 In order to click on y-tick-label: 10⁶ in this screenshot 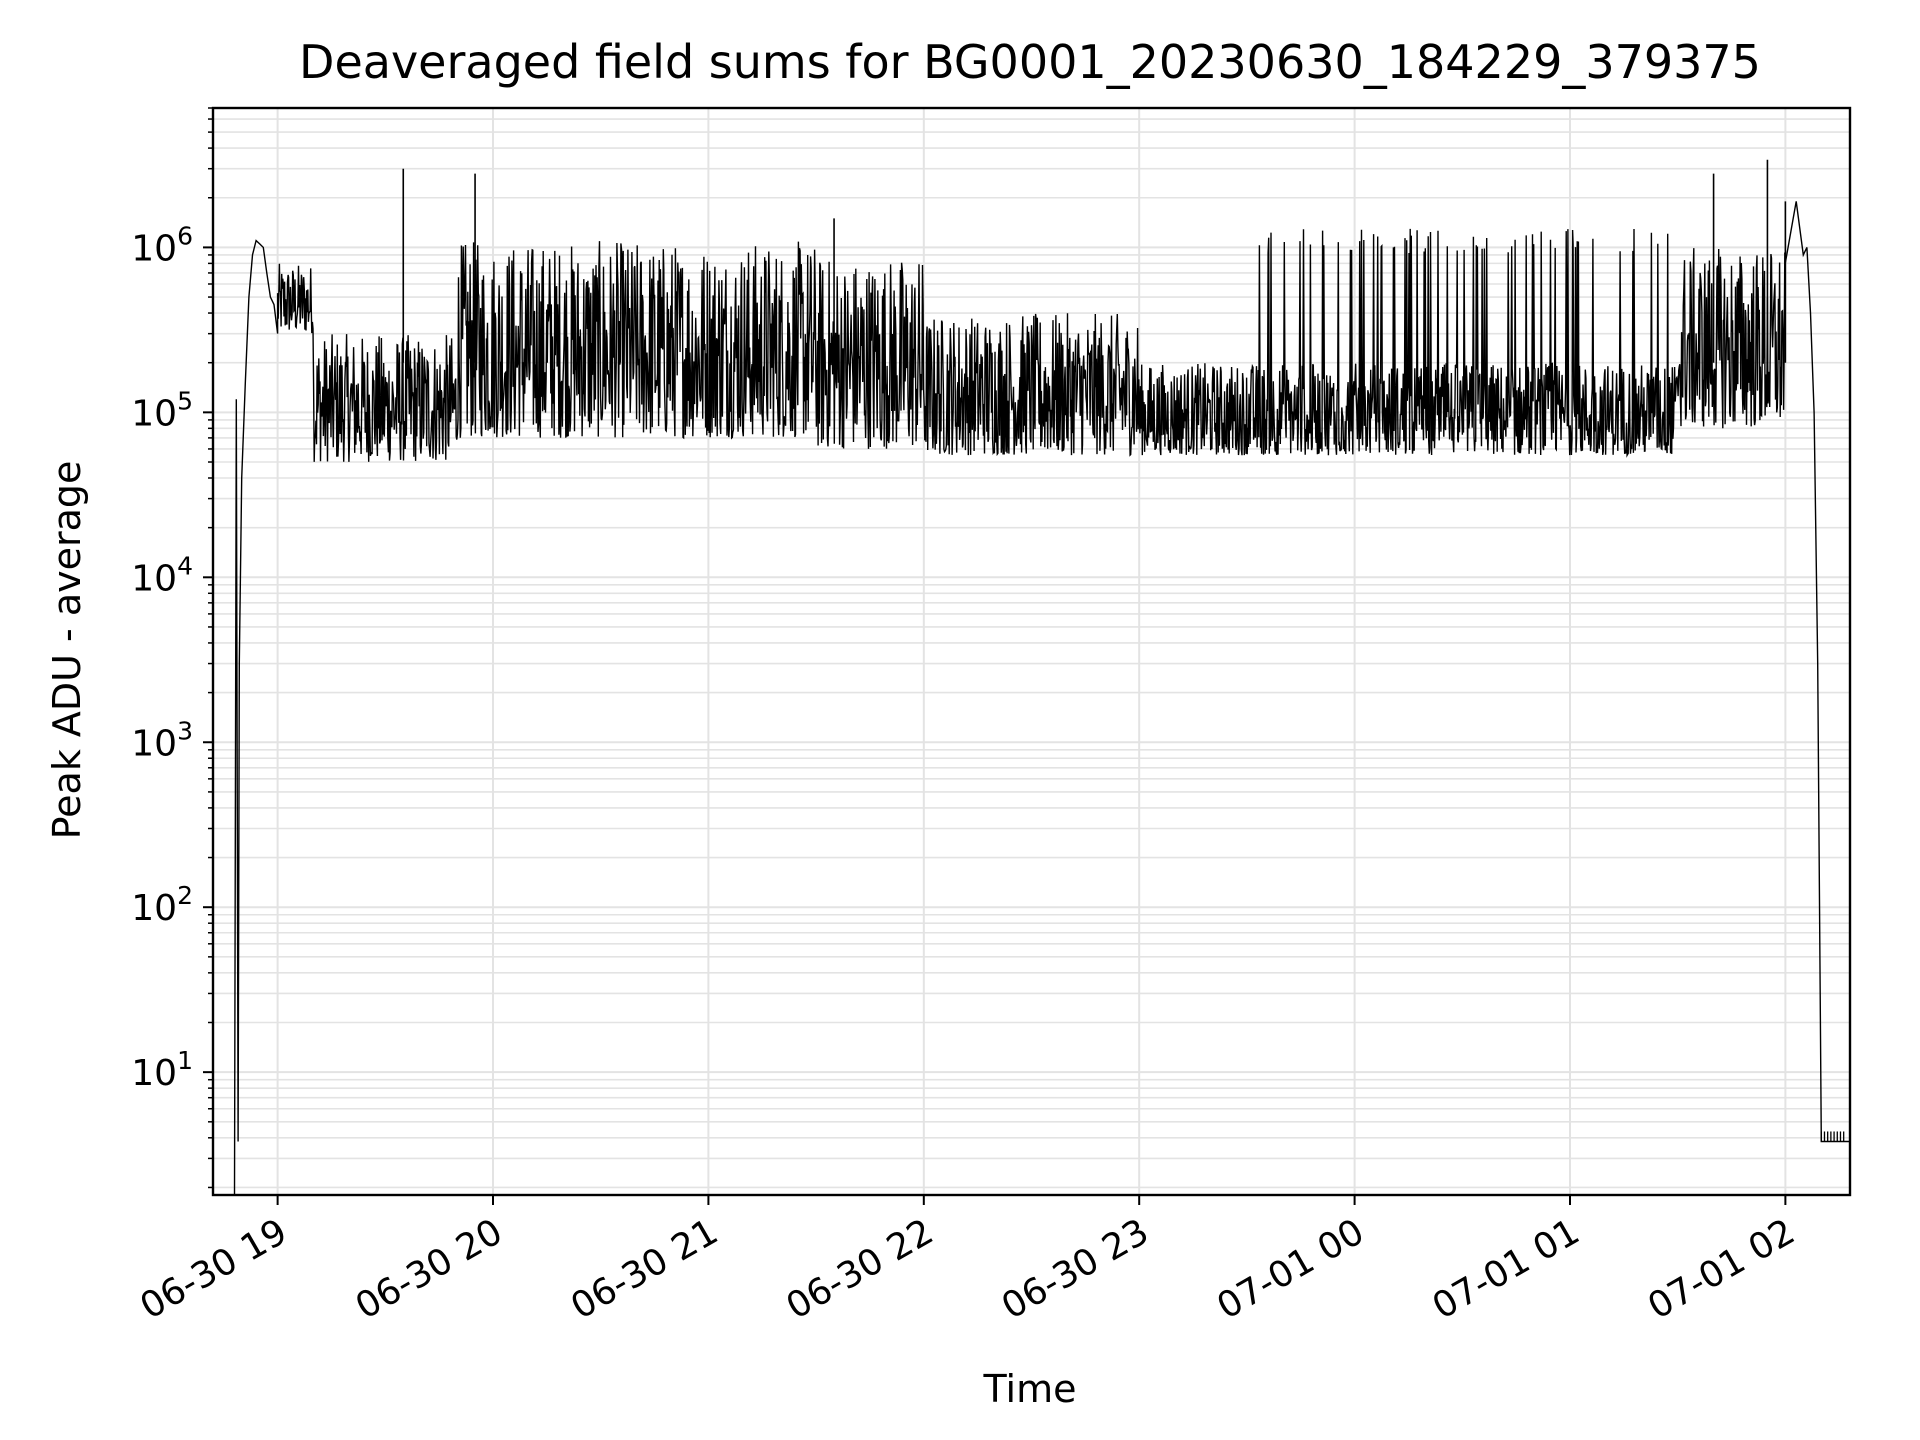, I will do `click(162, 245)`.